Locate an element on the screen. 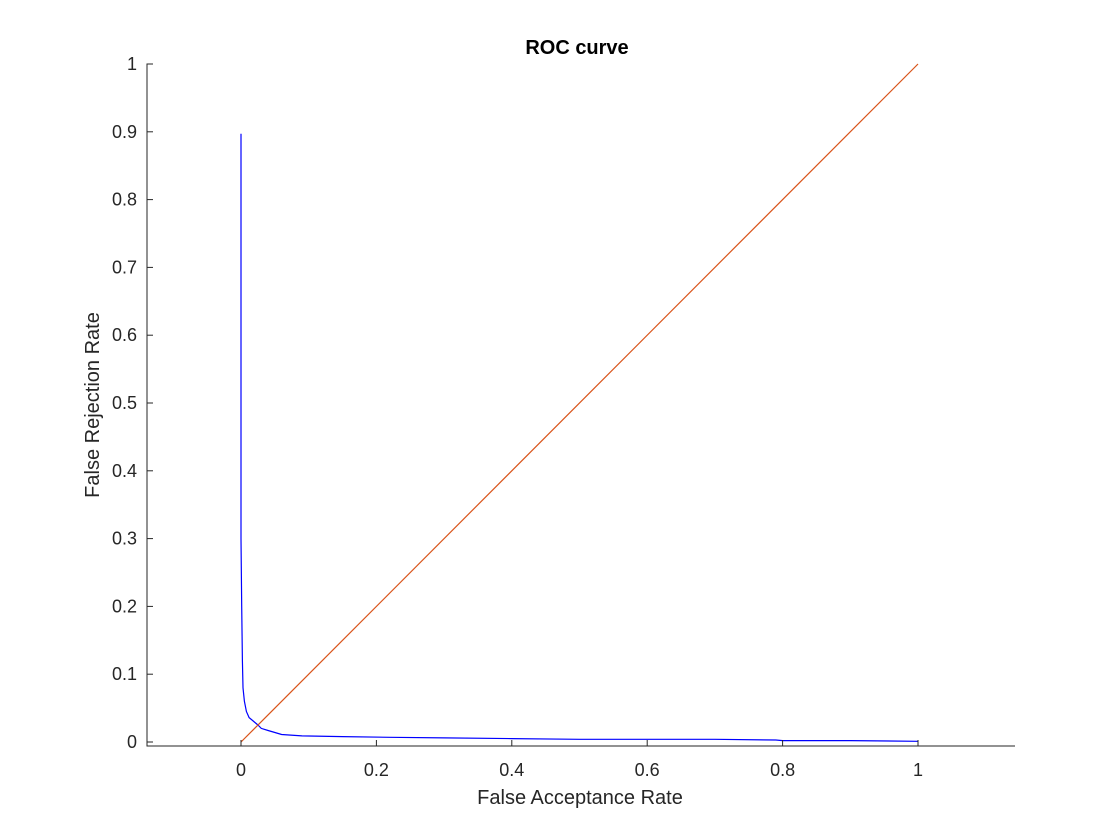 The image size is (1120, 840). y-tick-label: 0.7 is located at coordinates (124, 267).